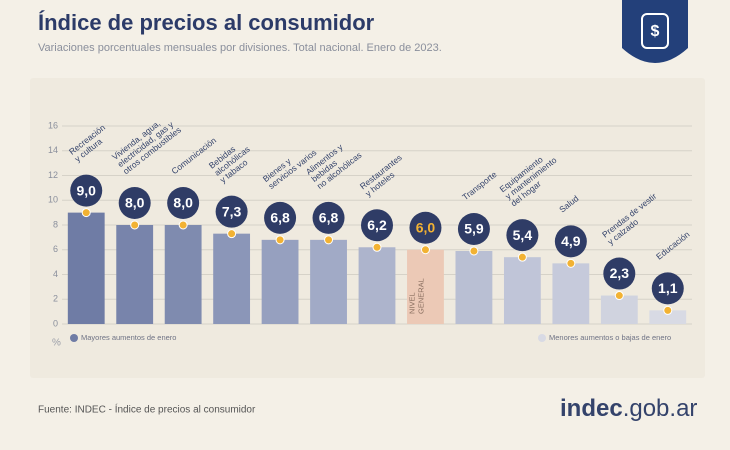 The image size is (730, 450). I want to click on category-label-line: GENERAL, so click(420, 296).